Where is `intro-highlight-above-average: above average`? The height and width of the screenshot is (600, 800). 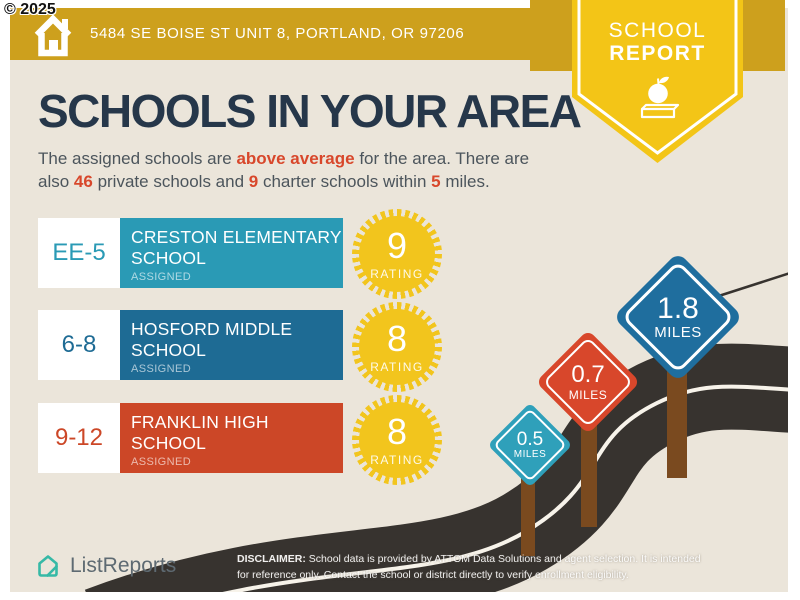
intro-highlight-above-average: above average is located at coordinates (295, 158).